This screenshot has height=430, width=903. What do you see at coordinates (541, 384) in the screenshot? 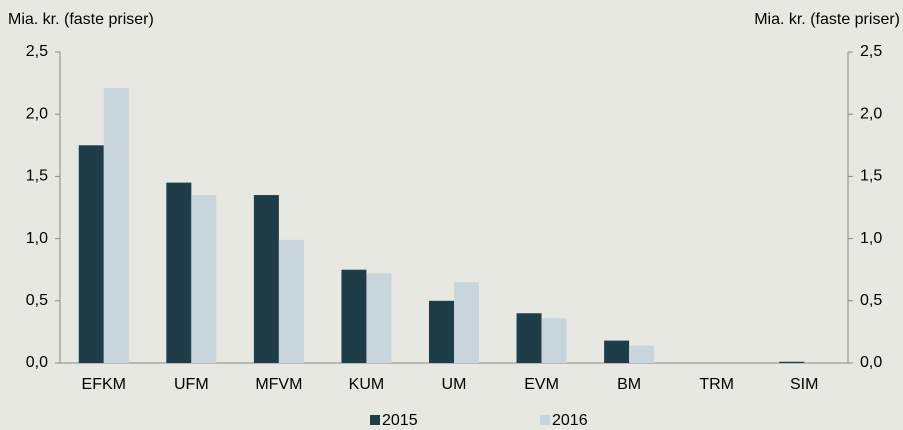
I see `x-tick-label: EVM` at bounding box center [541, 384].